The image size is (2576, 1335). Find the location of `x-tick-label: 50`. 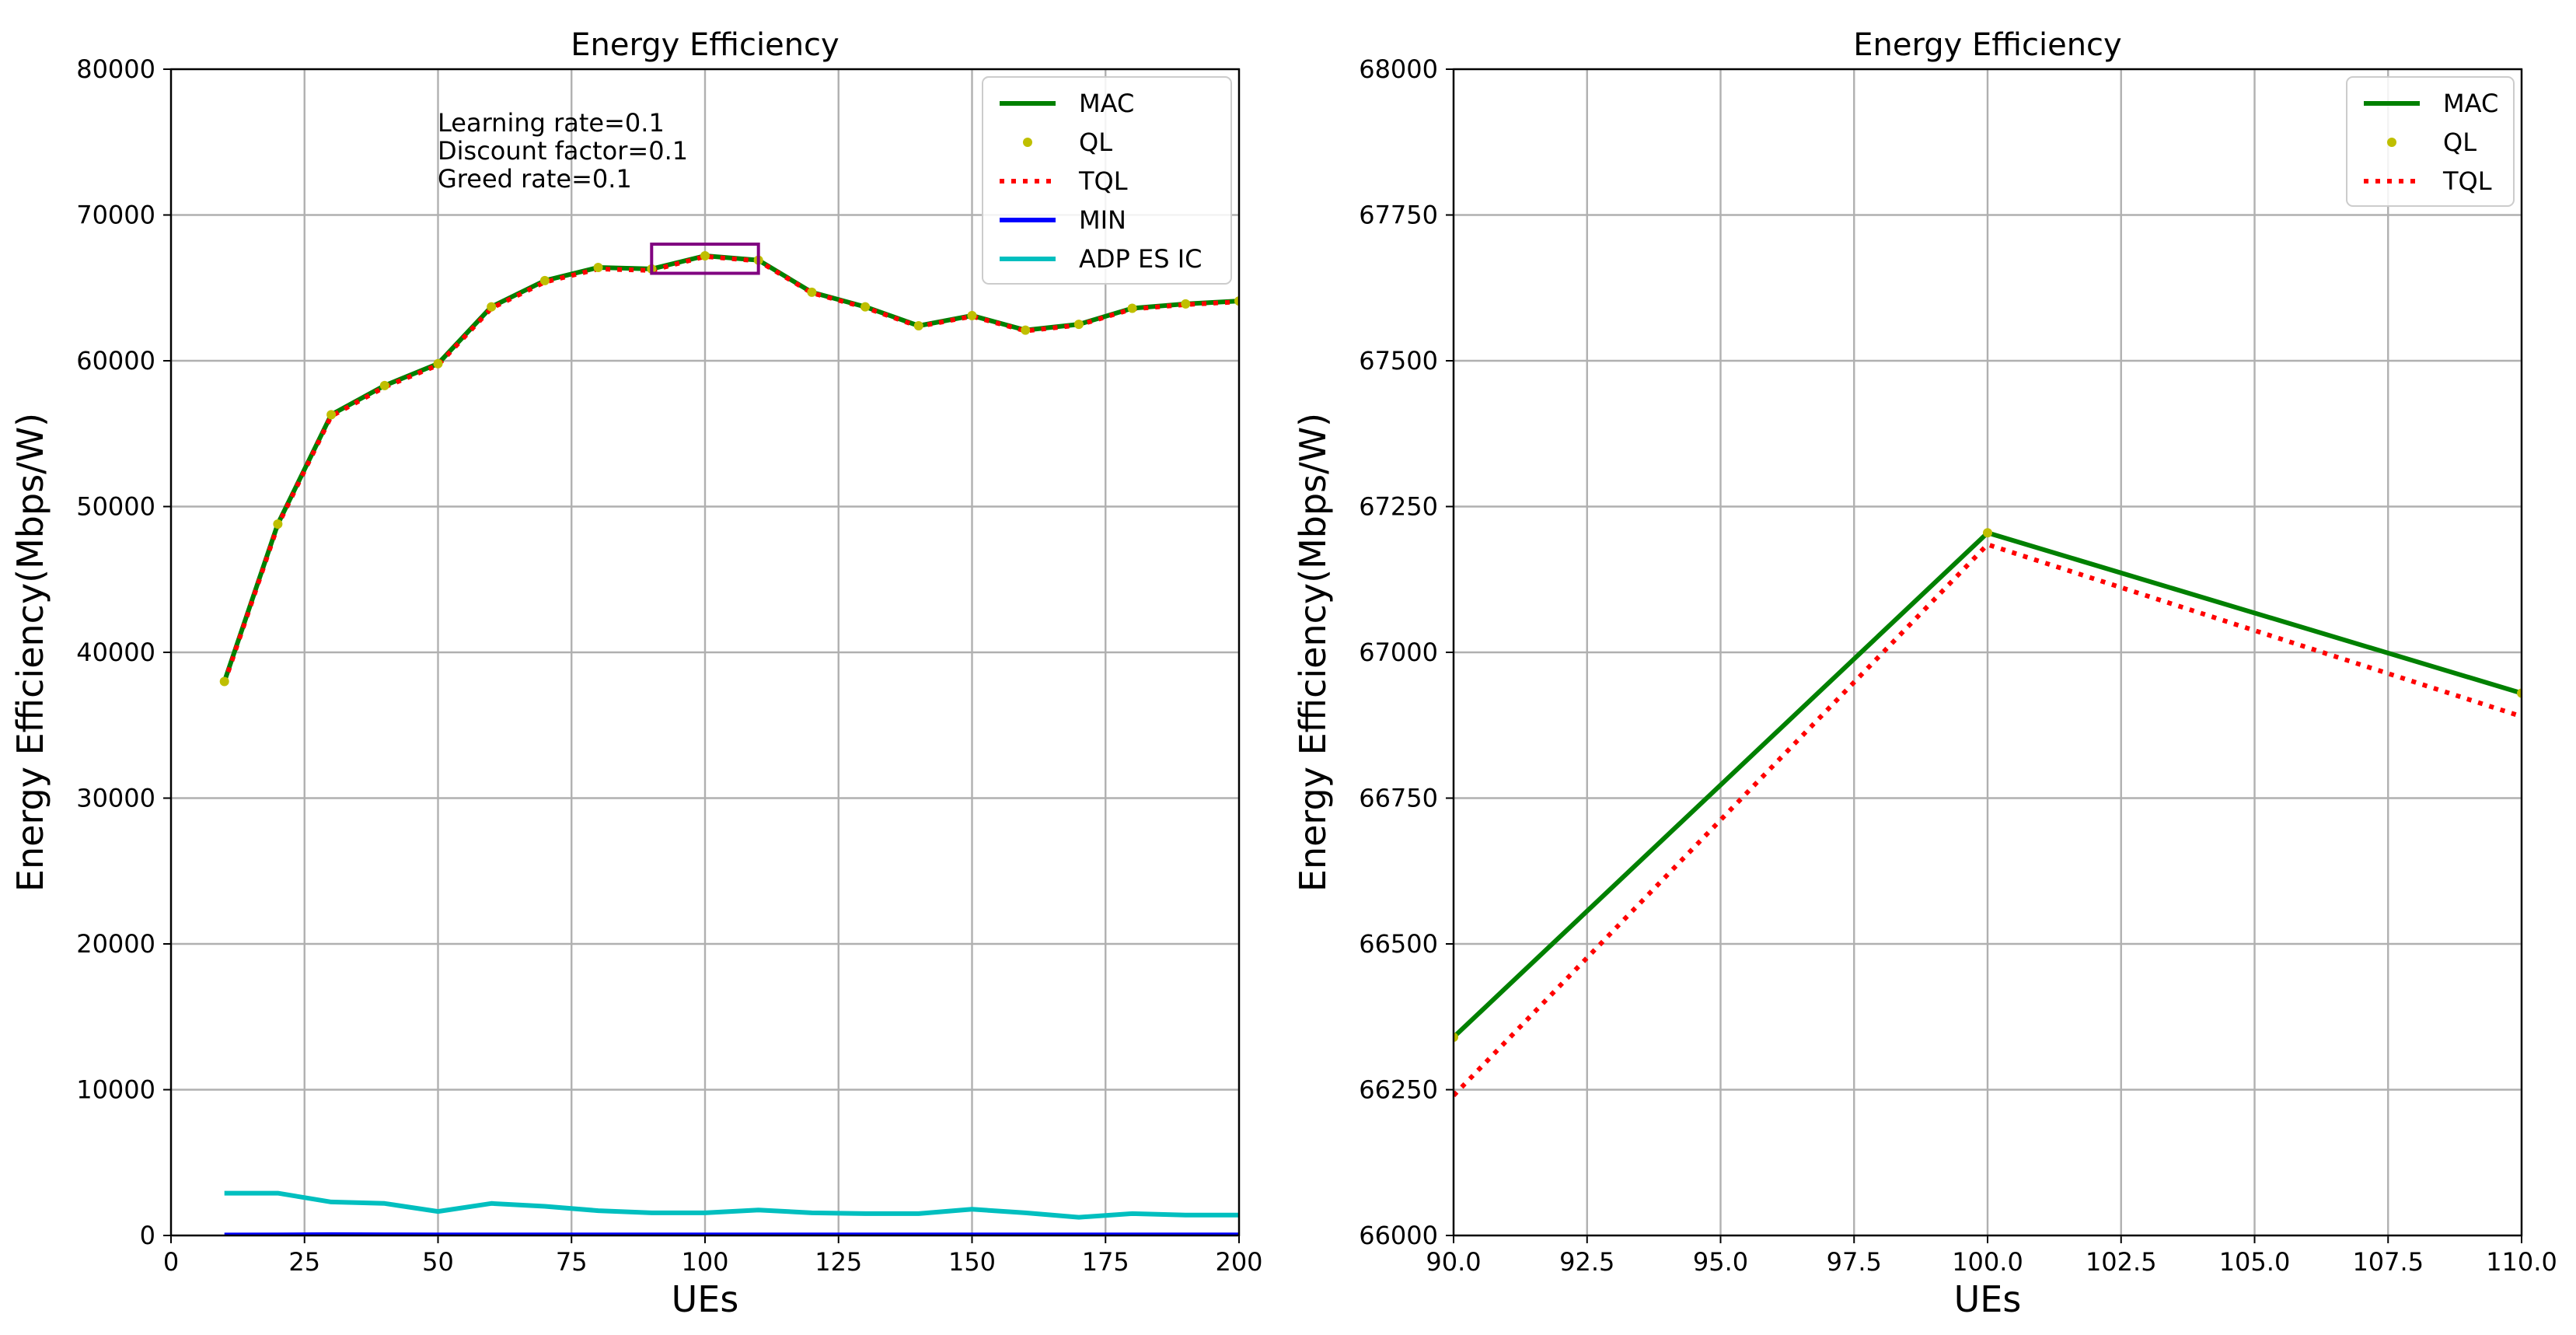

x-tick-label: 50 is located at coordinates (438, 1262).